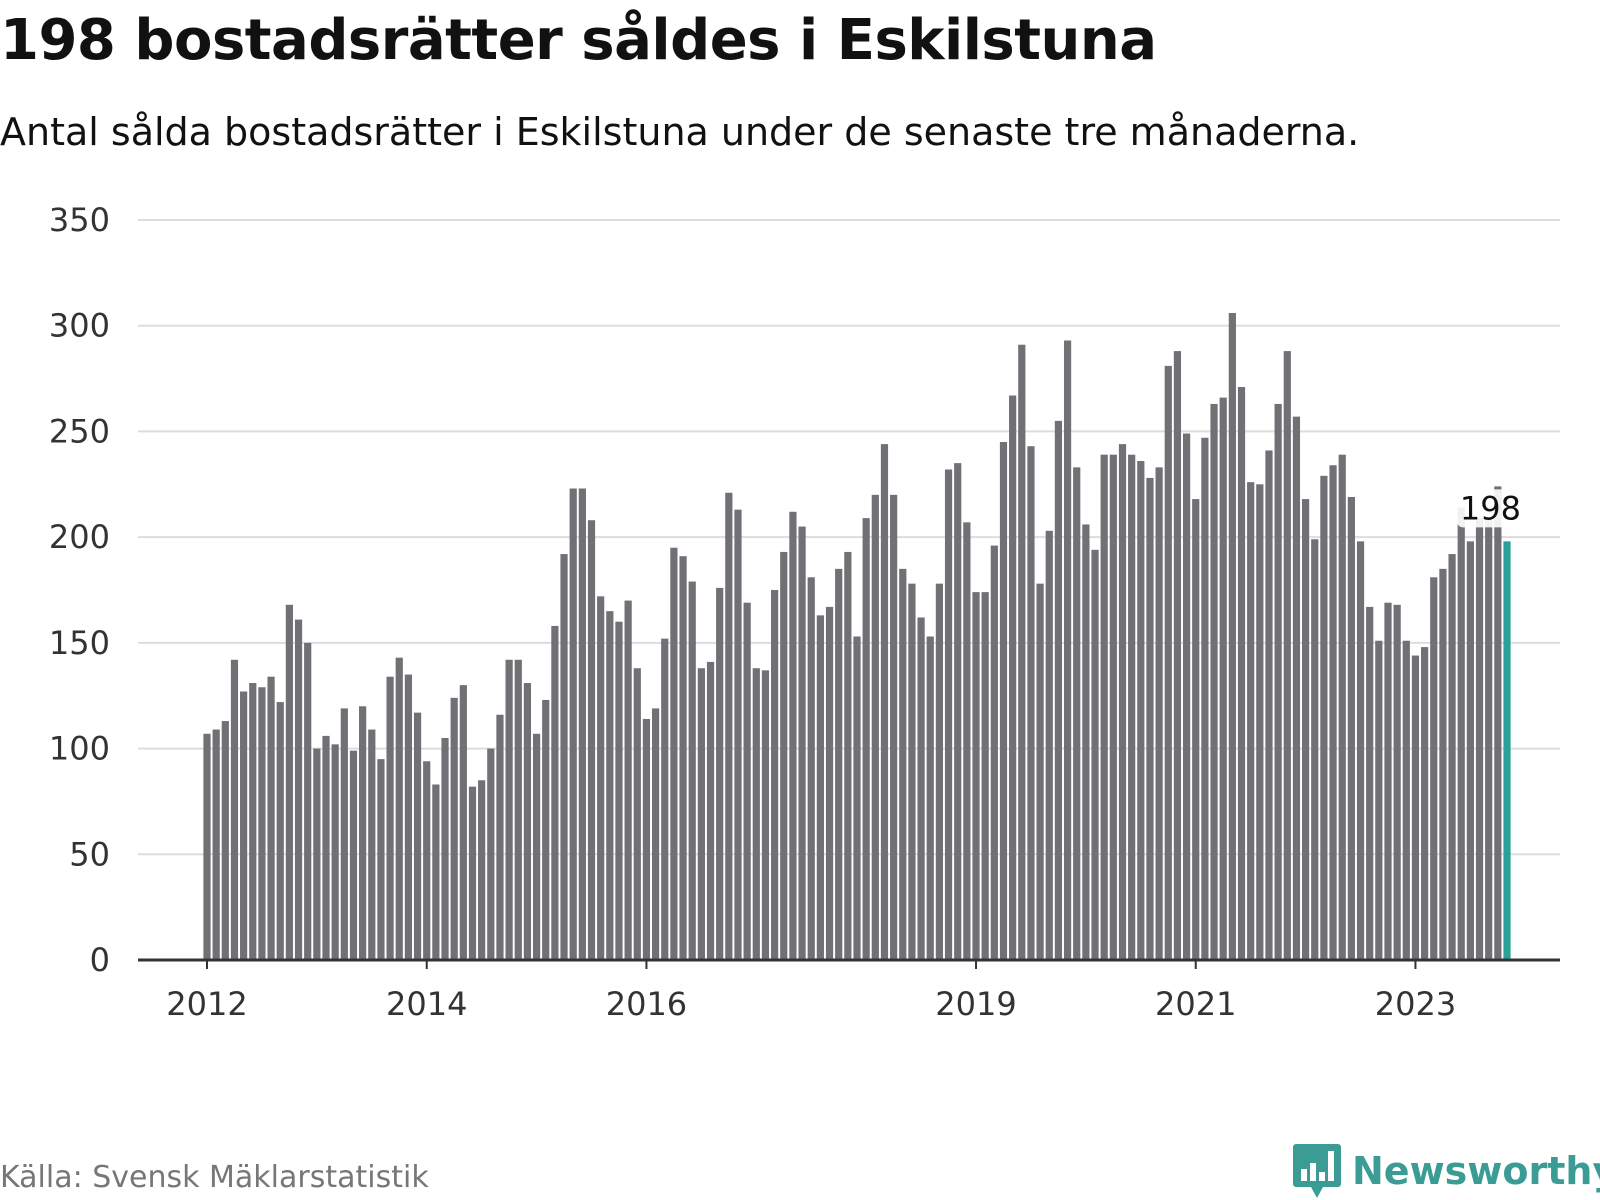 The height and width of the screenshot is (1200, 1600). I want to click on x-tick-label: 2012, so click(206, 1004).